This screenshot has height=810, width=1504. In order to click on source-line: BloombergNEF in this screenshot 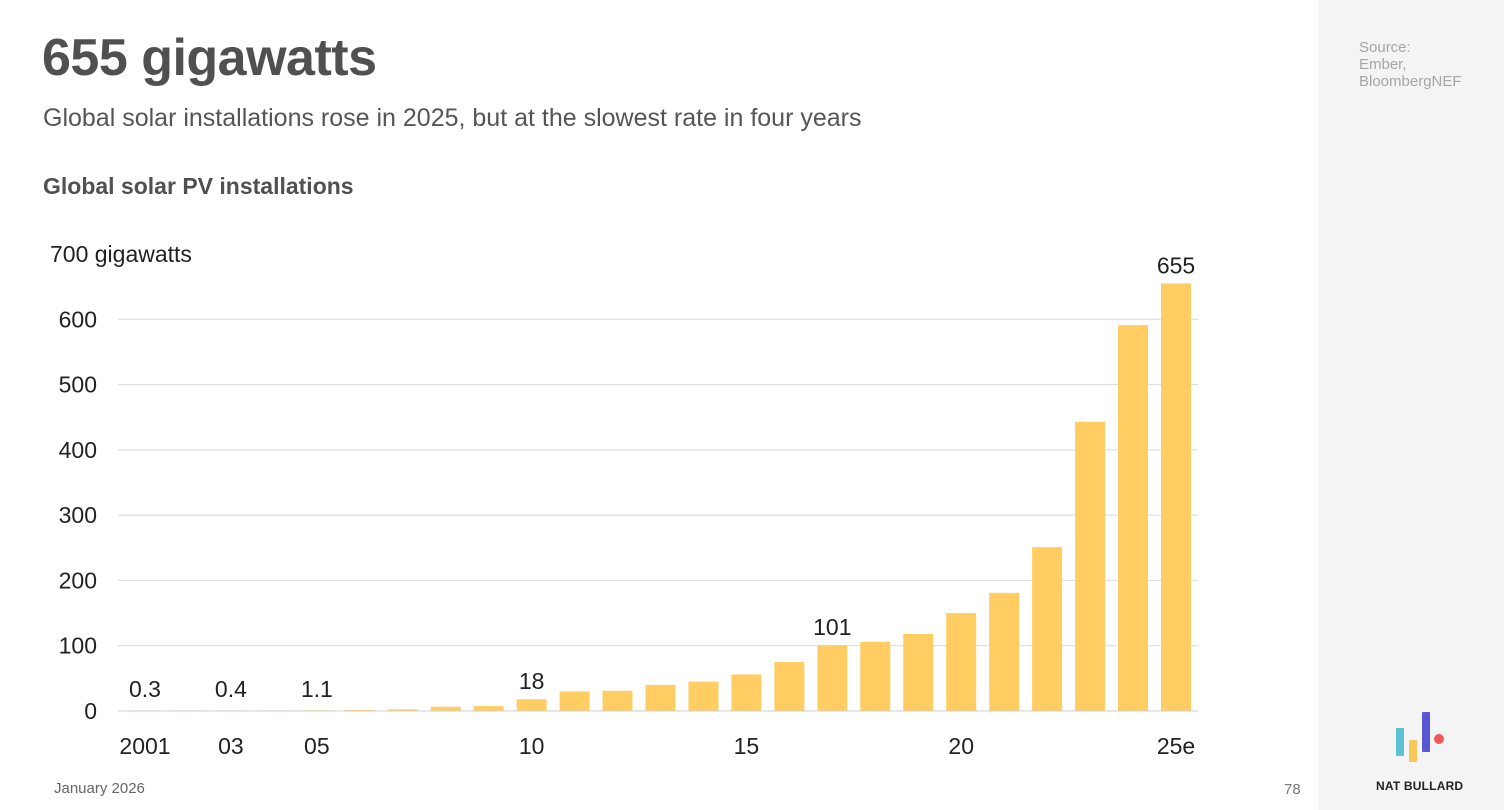, I will do `click(1410, 81)`.